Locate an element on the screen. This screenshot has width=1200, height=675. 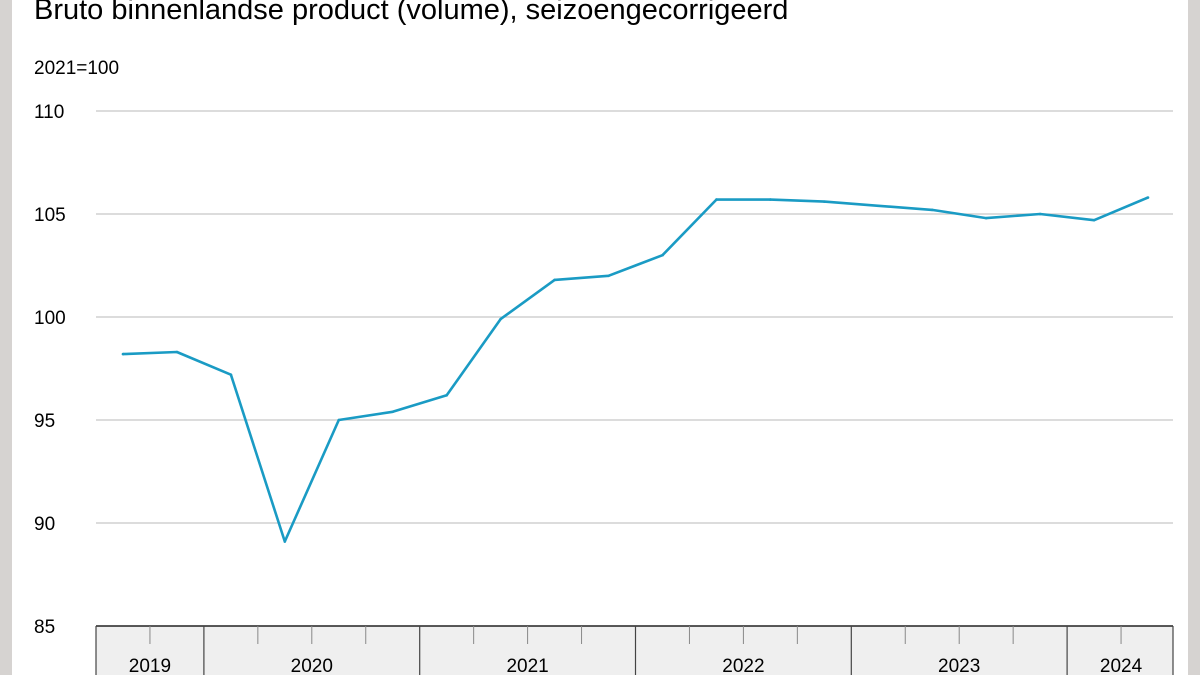
x-tick-label: 2022 is located at coordinates (743, 665).